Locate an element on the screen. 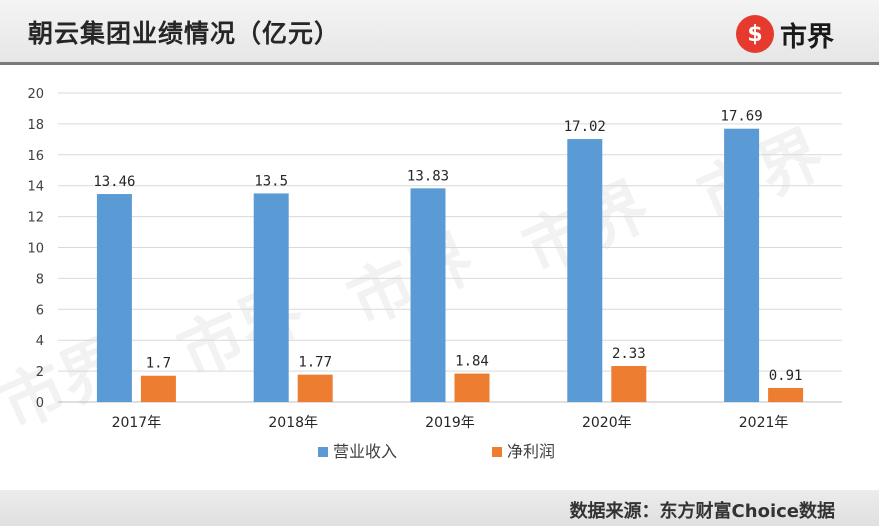 This screenshot has width=879, height=526. y-tick-label: 18 is located at coordinates (35, 125).